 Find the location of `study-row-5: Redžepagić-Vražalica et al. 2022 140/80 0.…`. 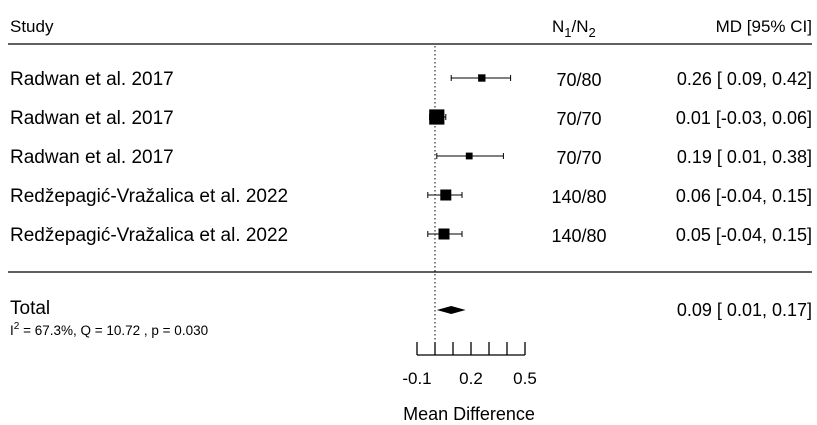

study-row-5: Redžepagić-Vražalica et al. 2022 140/80 0.… is located at coordinates (411, 235).